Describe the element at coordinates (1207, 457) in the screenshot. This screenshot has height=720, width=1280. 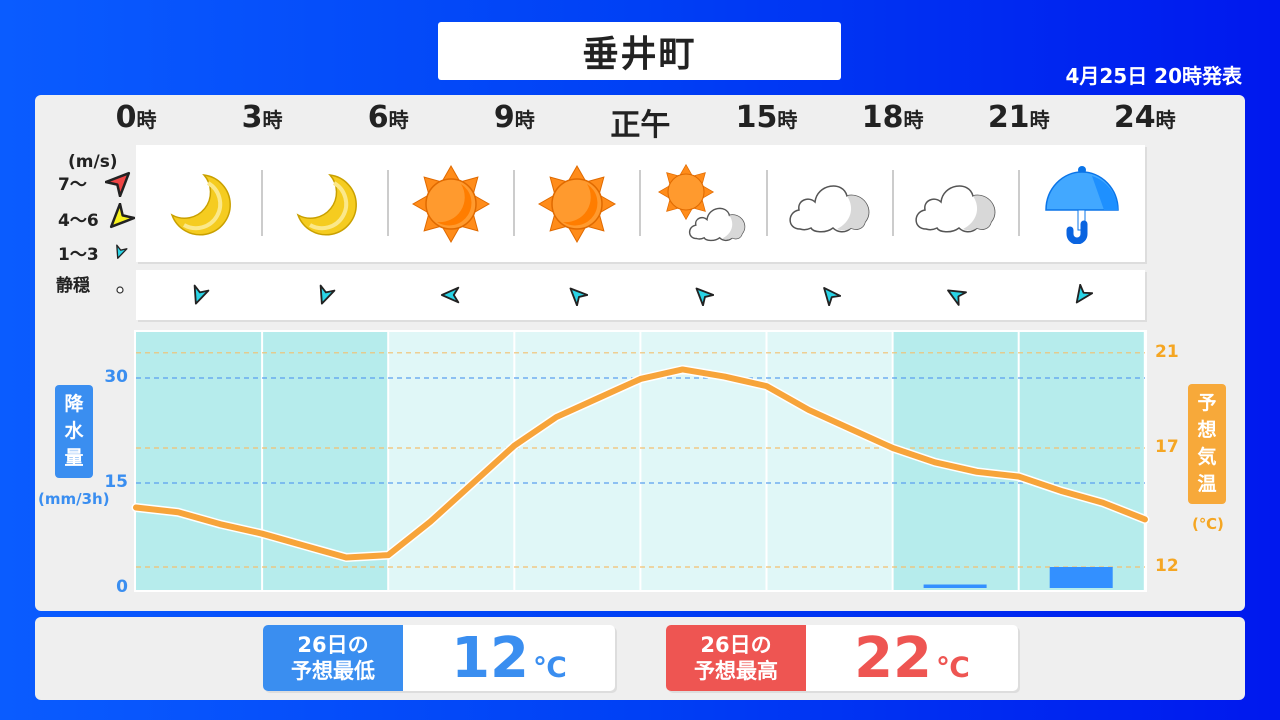
I see `temp-label-char: 気` at that location.